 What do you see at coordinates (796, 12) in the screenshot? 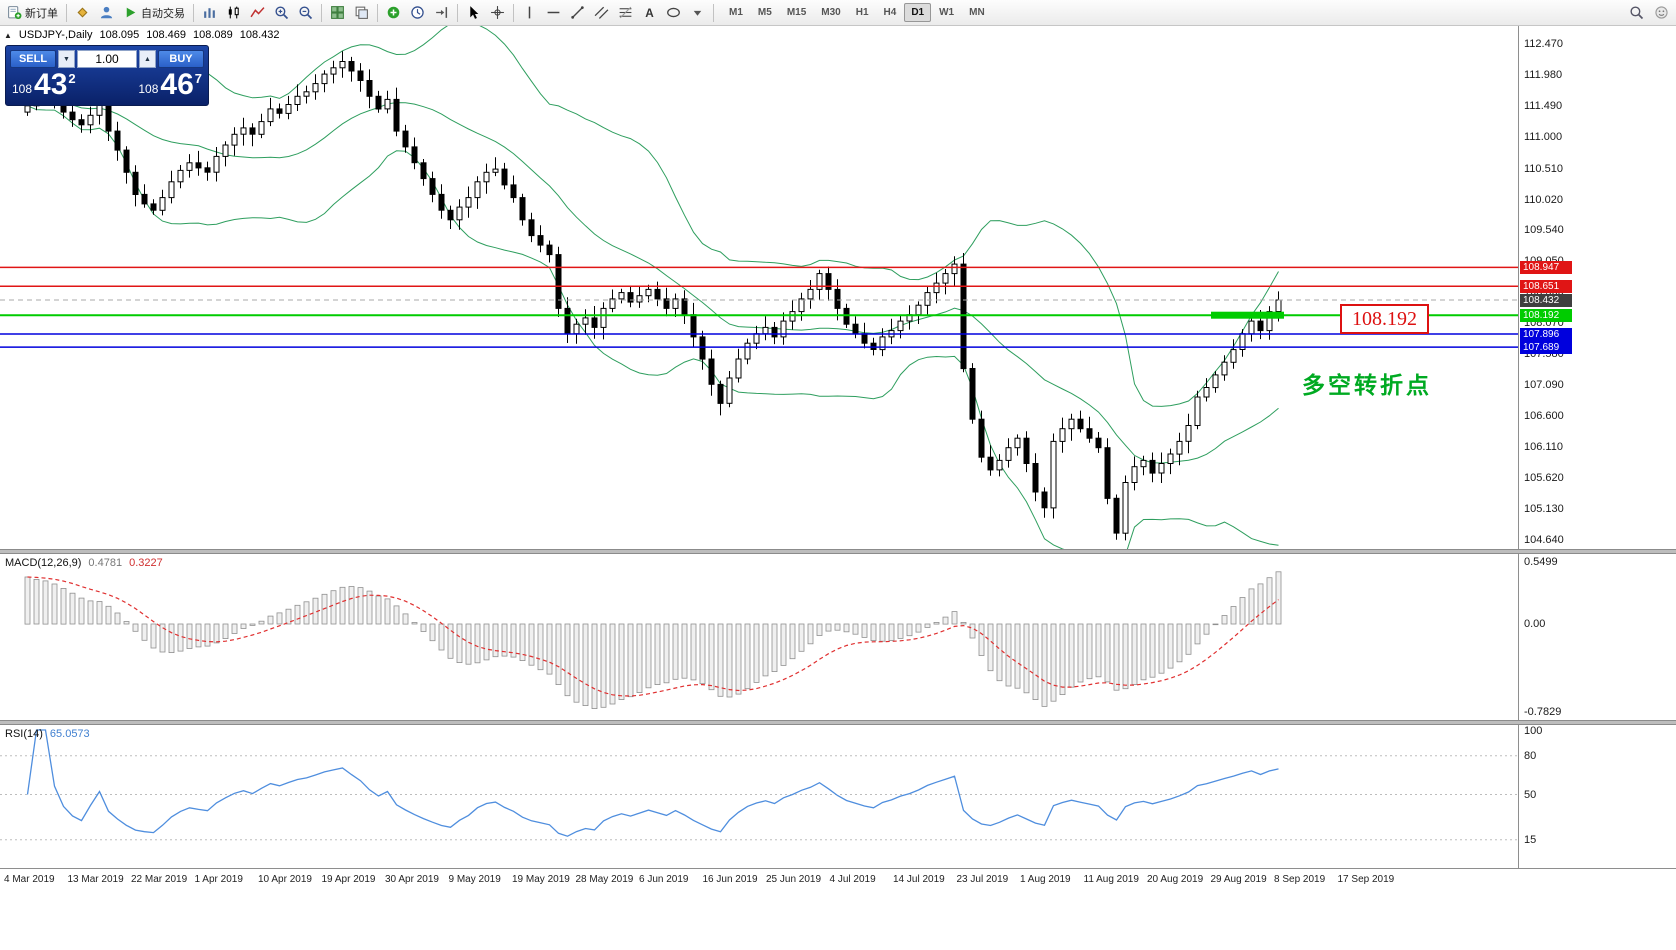
I see `timeframe-m15: M15` at bounding box center [796, 12].